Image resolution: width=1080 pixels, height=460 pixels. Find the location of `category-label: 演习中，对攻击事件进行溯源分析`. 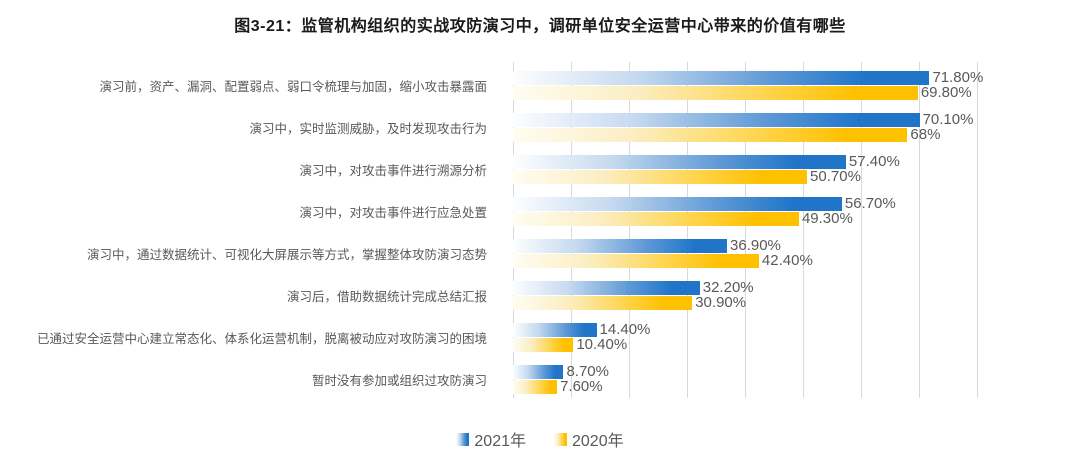

category-label: 演习中，对攻击事件进行溯源分析 is located at coordinates (393, 171).